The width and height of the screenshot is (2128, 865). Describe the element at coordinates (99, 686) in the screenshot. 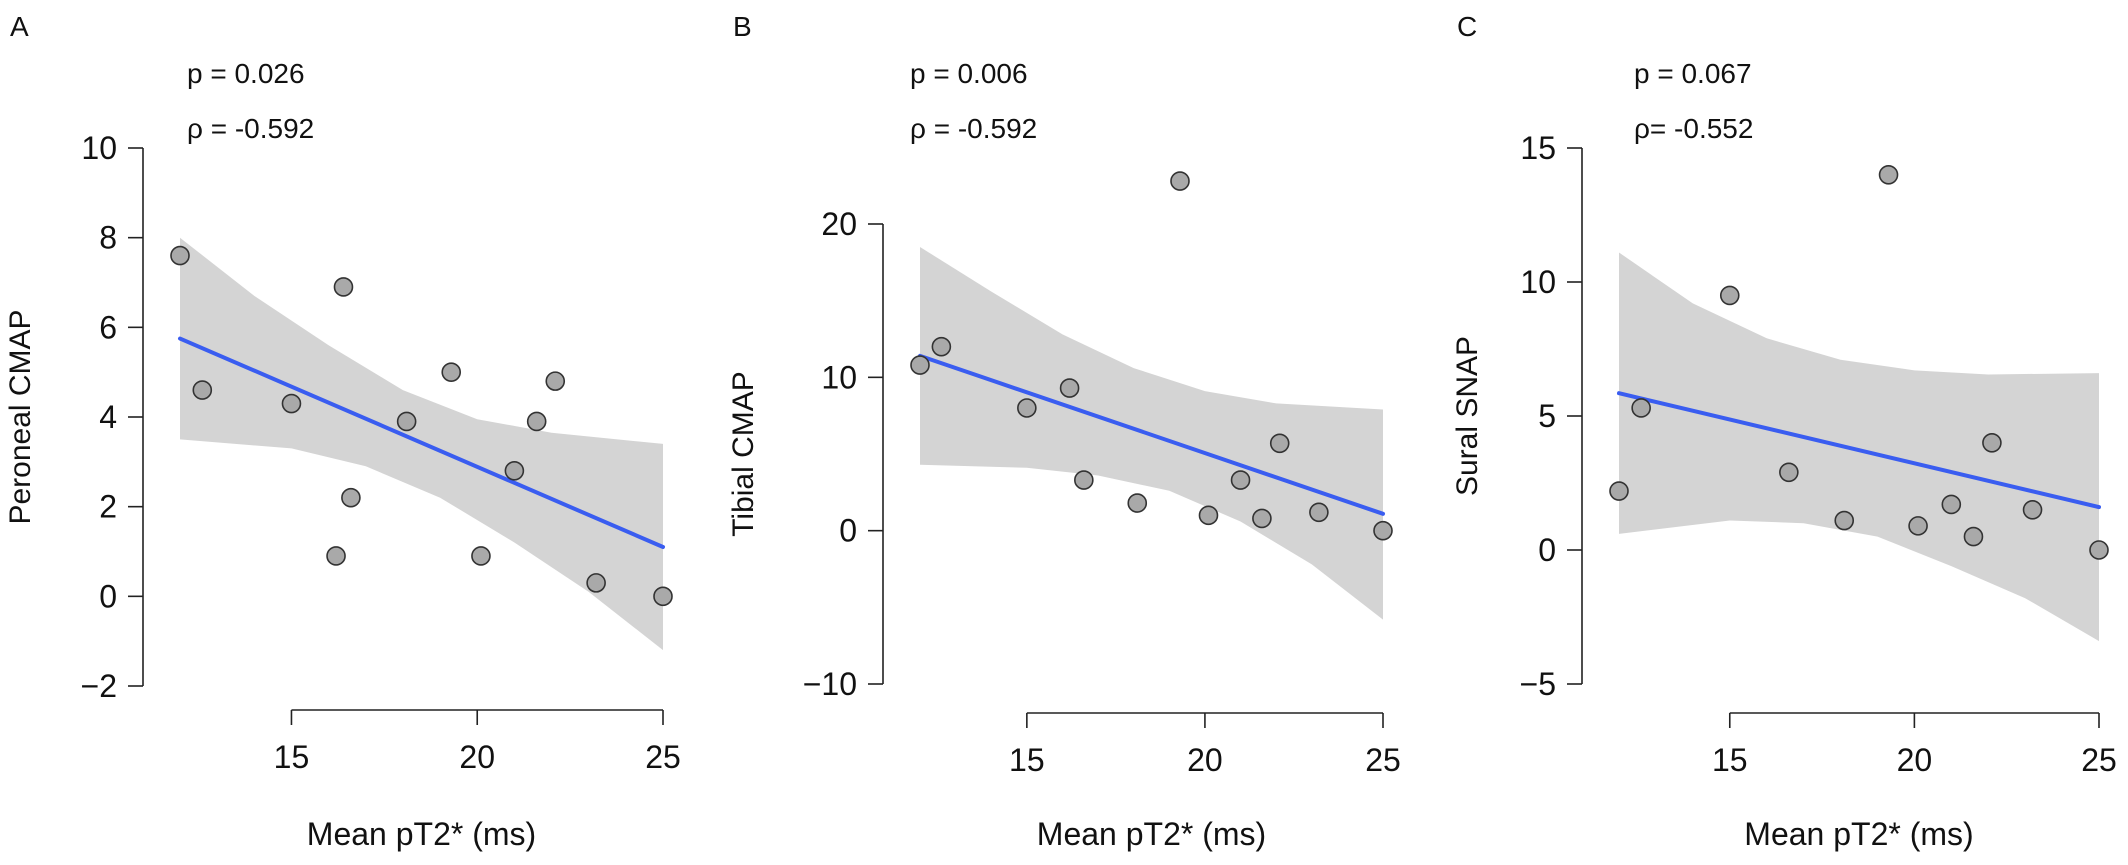

I see `y-tick-label: −2` at that location.